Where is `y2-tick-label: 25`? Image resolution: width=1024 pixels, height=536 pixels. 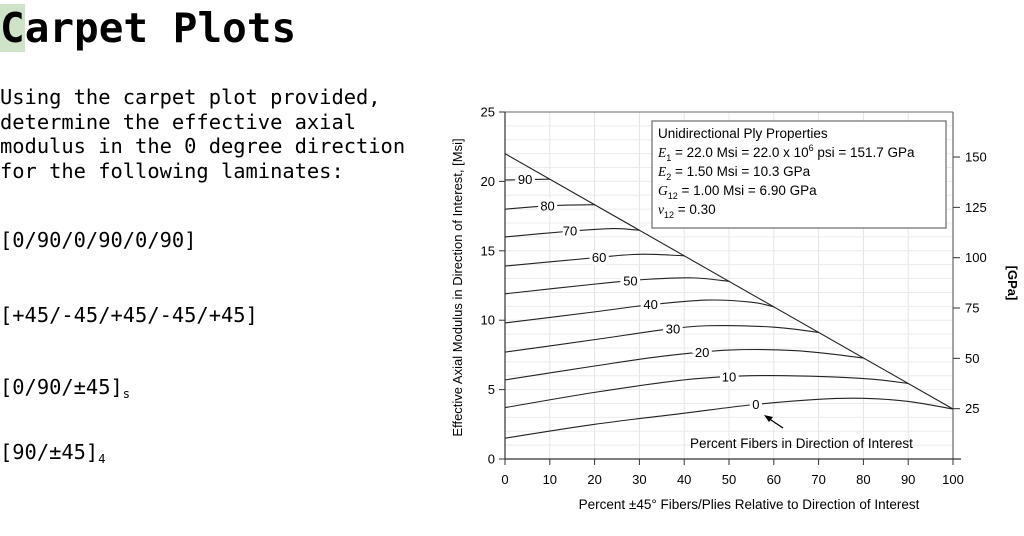
y2-tick-label: 25 is located at coordinates (972, 408).